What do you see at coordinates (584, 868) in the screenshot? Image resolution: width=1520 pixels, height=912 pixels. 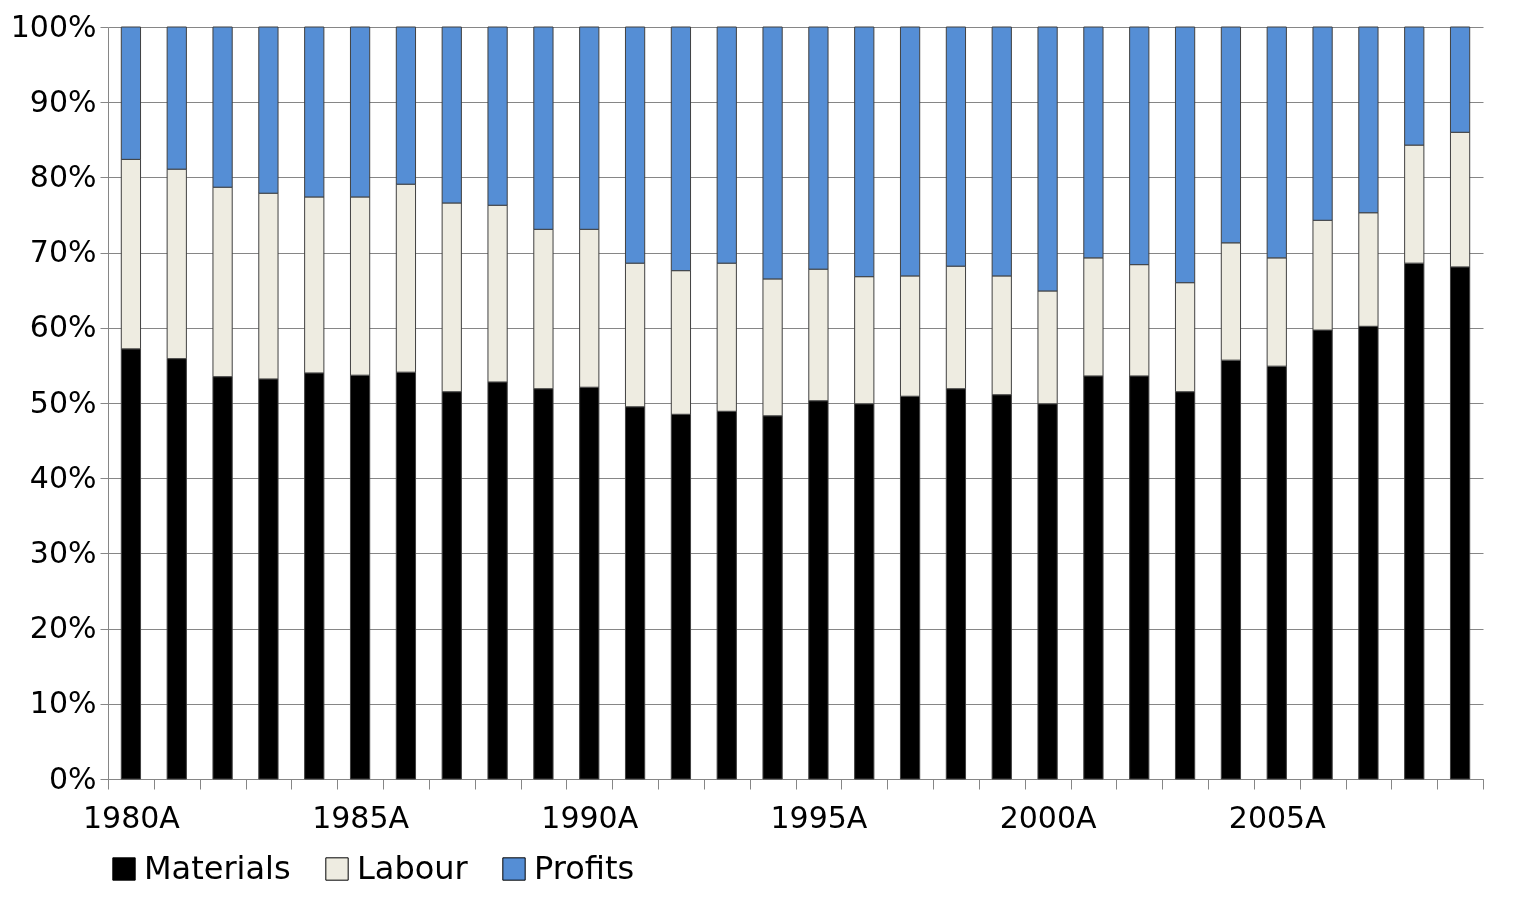 I see `legend-label: Profits` at bounding box center [584, 868].